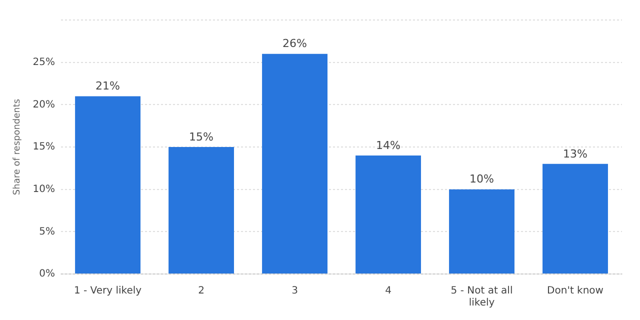 The image size is (640, 320). I want to click on y-tick-label: 0%, so click(47, 274).